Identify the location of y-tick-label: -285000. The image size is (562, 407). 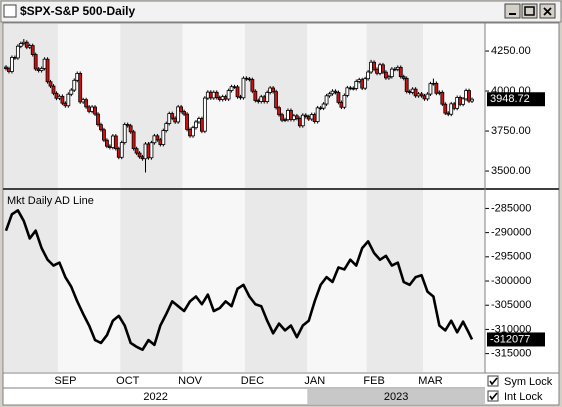
(511, 208).